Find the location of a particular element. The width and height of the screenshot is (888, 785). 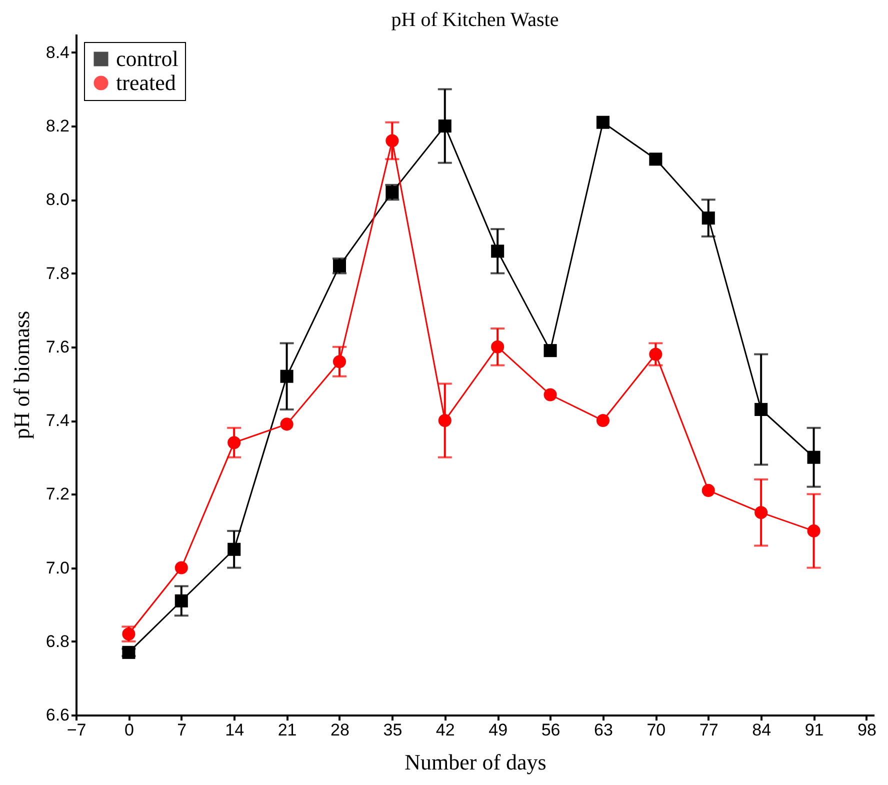

y-tick-label: 7.8 is located at coordinates (58, 273).